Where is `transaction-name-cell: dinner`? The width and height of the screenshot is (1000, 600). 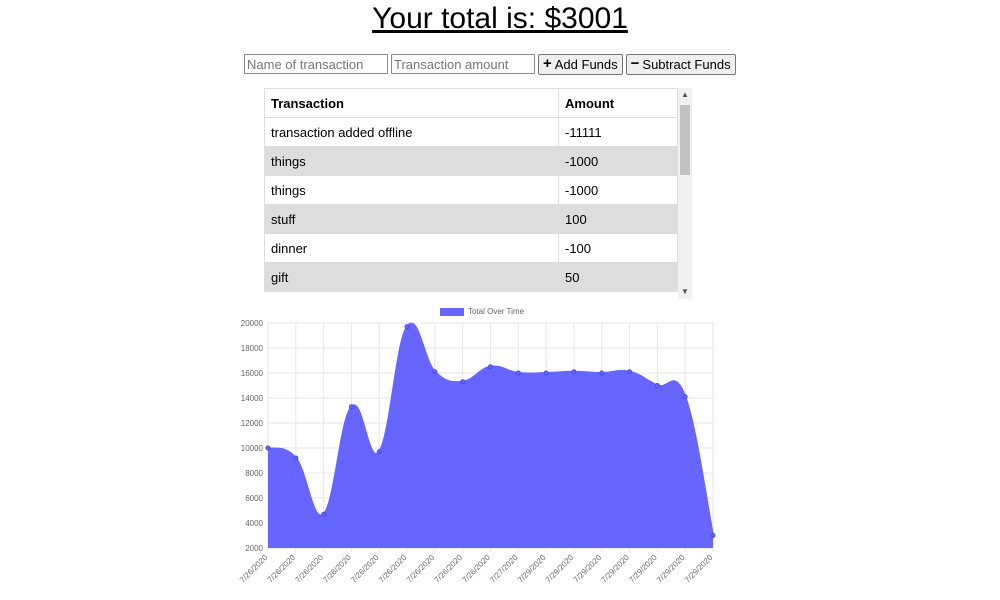 transaction-name-cell: dinner is located at coordinates (411, 248).